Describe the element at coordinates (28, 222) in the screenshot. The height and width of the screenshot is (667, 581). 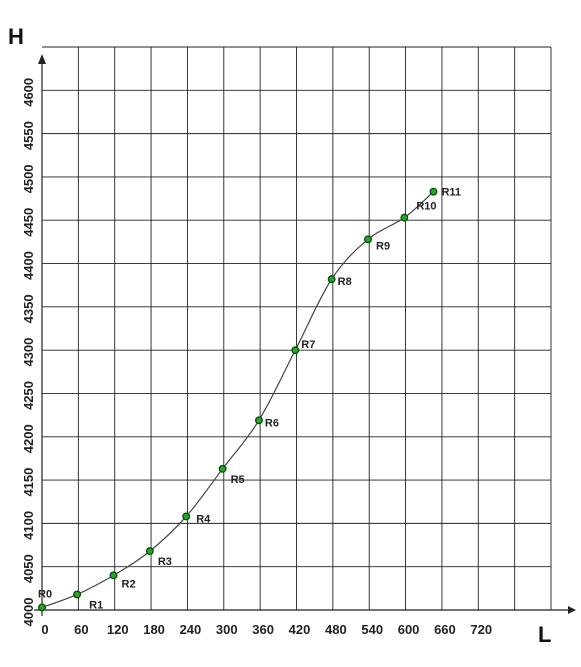
I see `y-tick-label: 4450` at that location.